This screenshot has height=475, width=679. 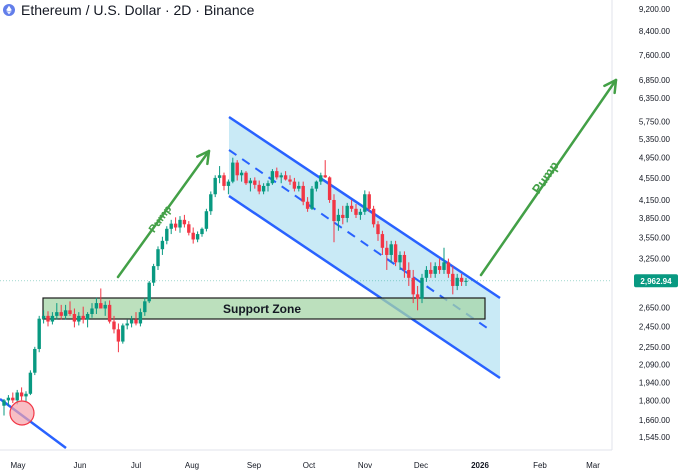 I want to click on y-tick-label: 2,650.00, so click(x=655, y=308).